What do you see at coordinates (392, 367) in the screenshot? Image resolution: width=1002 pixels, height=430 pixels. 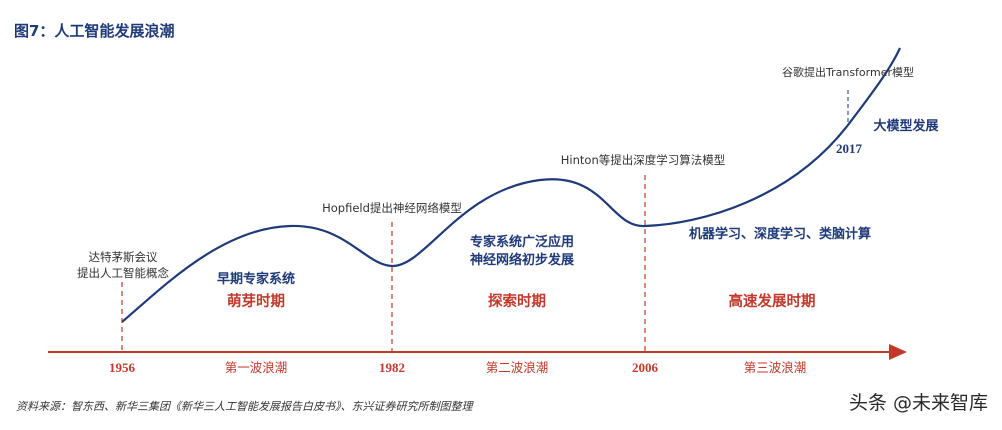 I see `year-1982: 1982` at bounding box center [392, 367].